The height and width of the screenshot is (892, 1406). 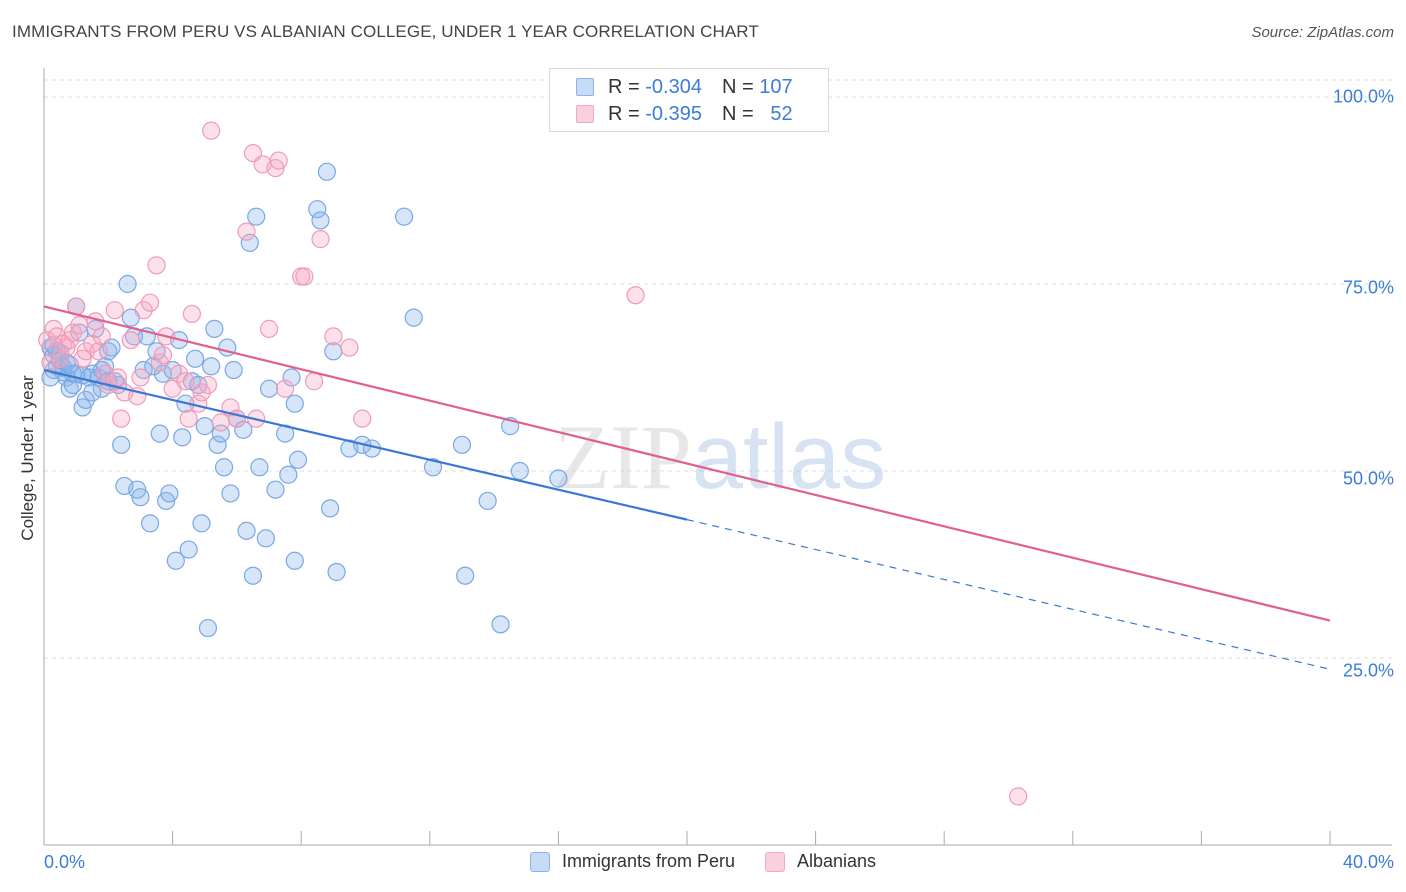 I want to click on stats-row-albanians: R = -0.395 N = 52, so click(x=684, y=114).